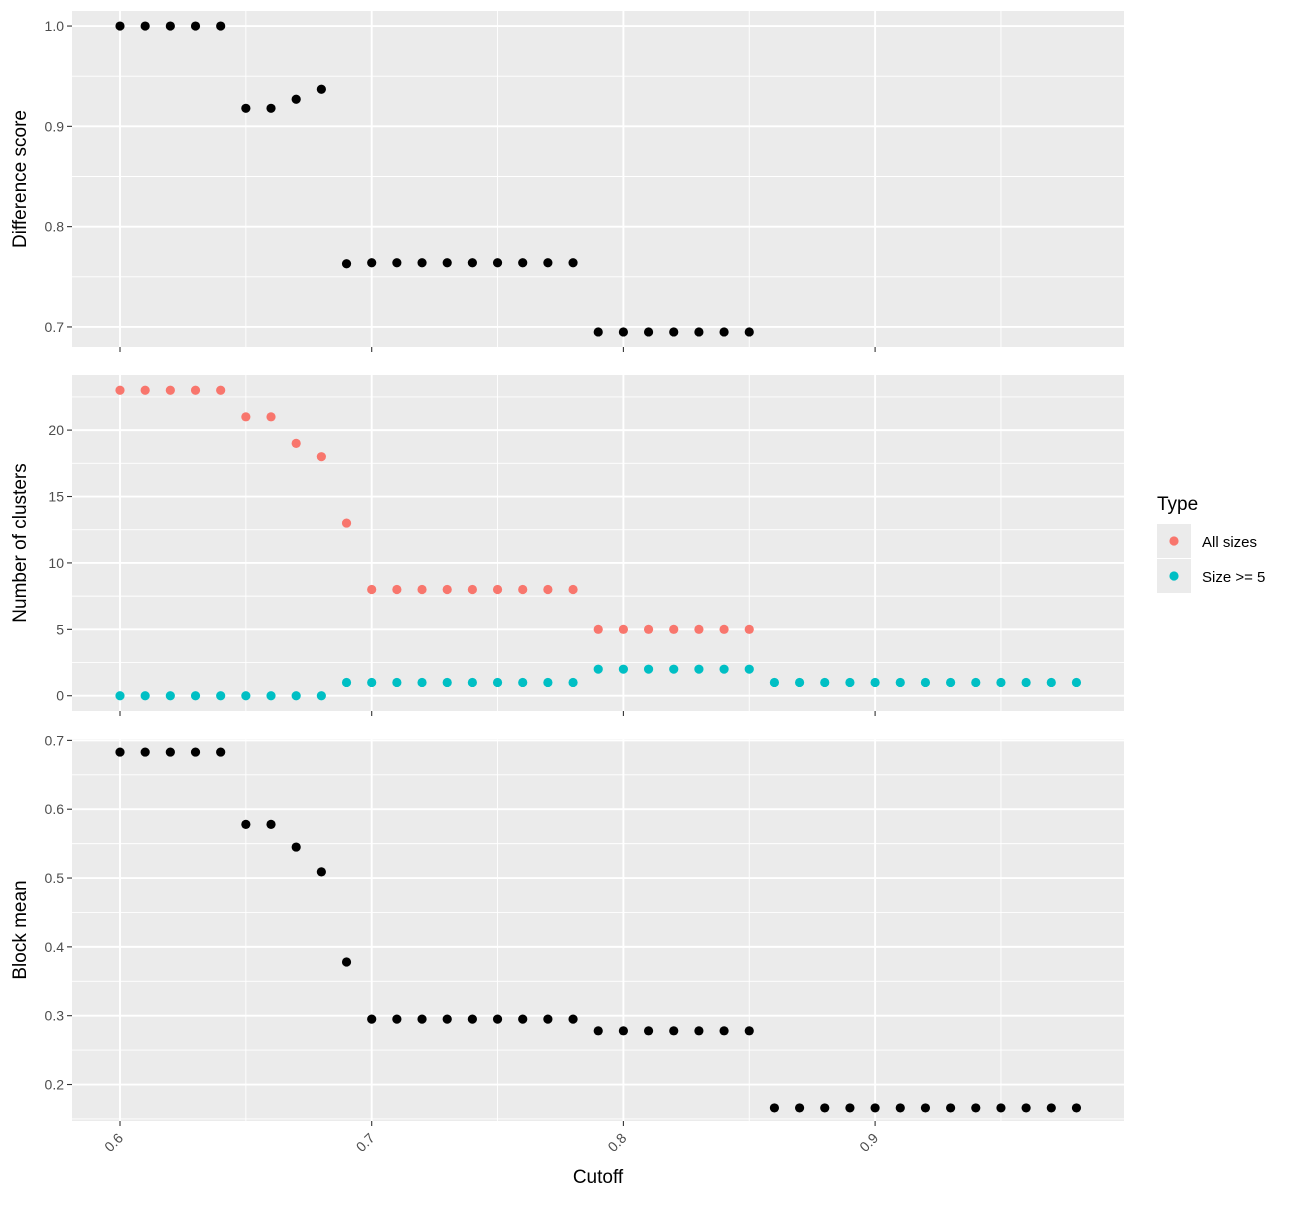 This screenshot has width=1300, height=1205. I want to click on y-tick-label: 0.8, so click(55, 227).